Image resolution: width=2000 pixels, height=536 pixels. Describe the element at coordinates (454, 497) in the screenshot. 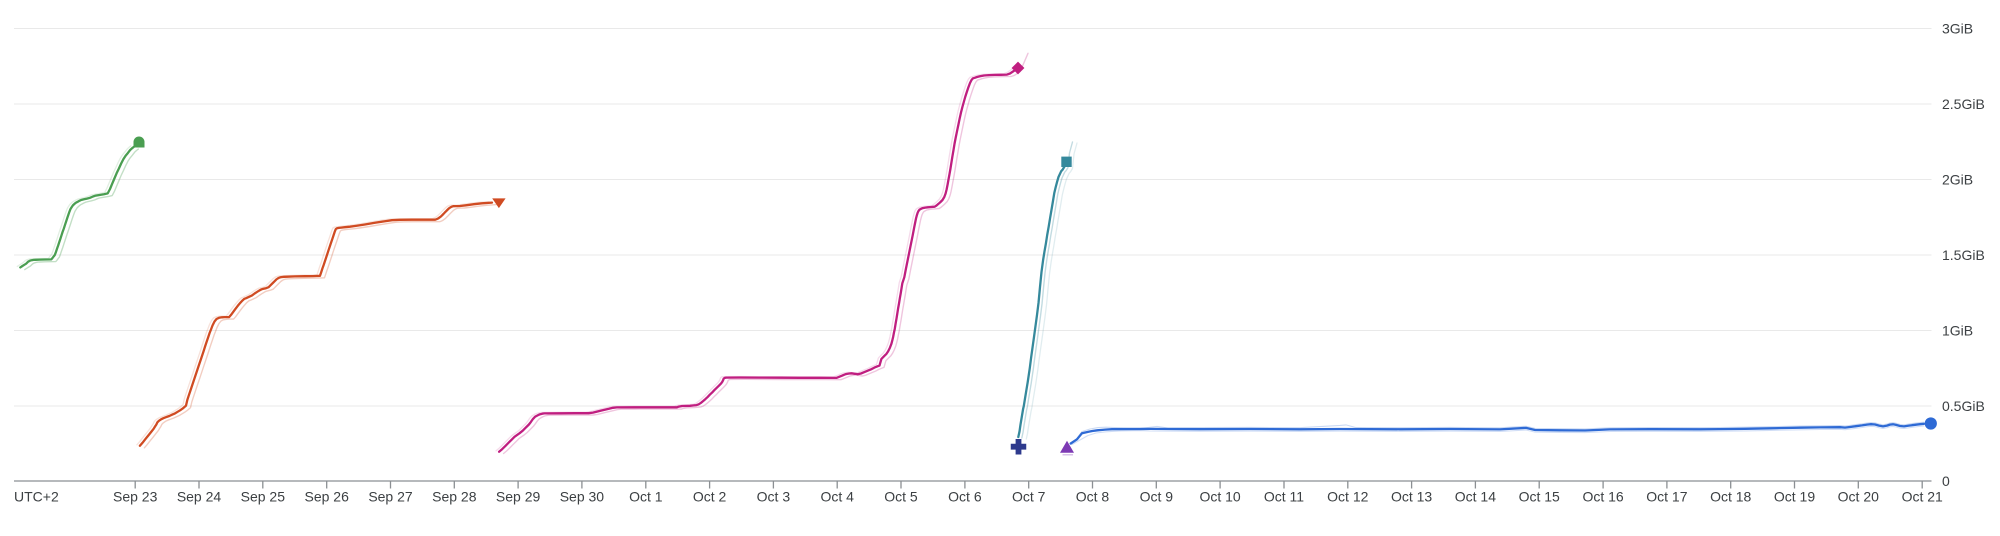

I see `svg-text: Sep 28` at that location.